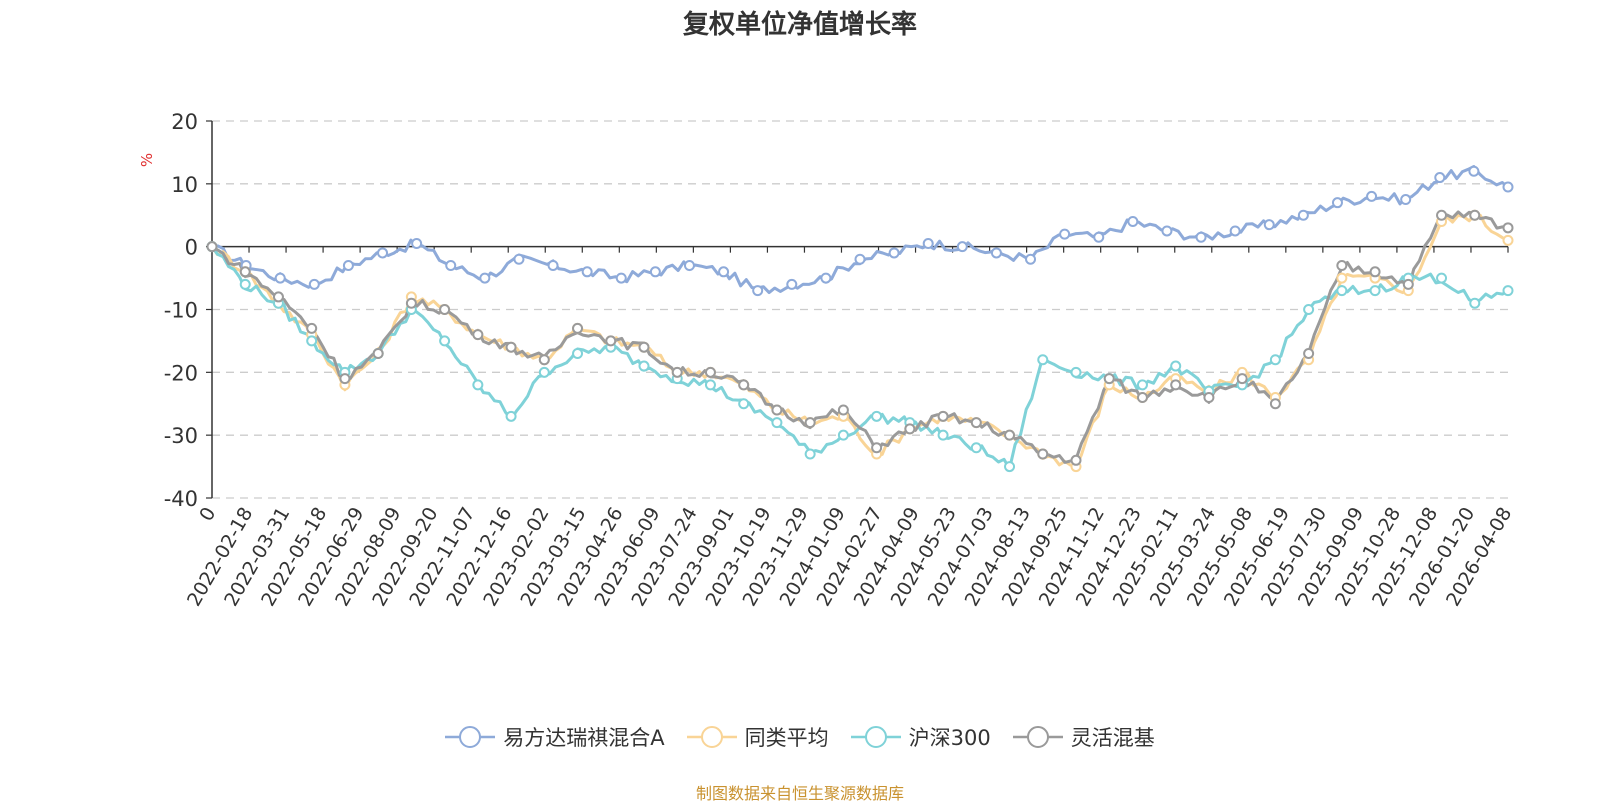  Describe the element at coordinates (181, 311) in the screenshot. I see `y-tick-label: -10` at that location.